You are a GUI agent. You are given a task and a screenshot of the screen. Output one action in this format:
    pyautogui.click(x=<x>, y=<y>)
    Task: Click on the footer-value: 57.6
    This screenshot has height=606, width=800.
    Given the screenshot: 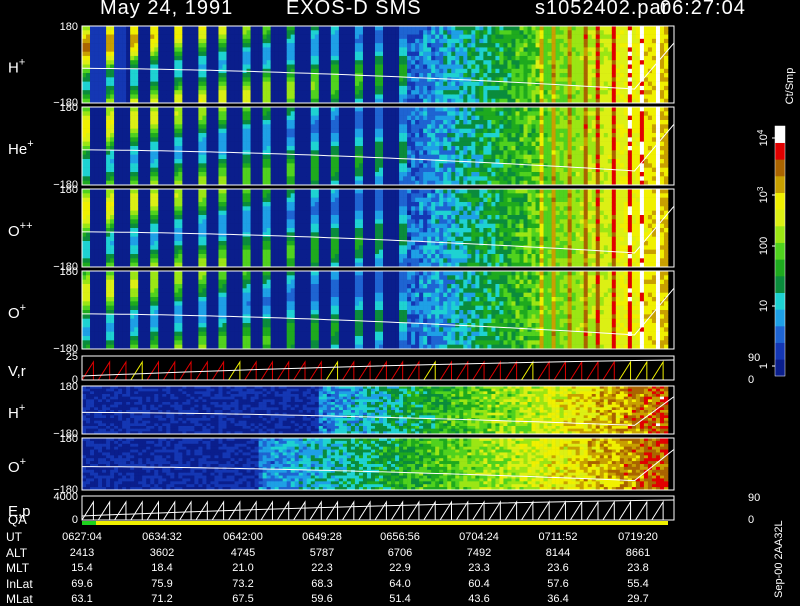 What is the action you would take?
    pyautogui.click(x=558, y=584)
    